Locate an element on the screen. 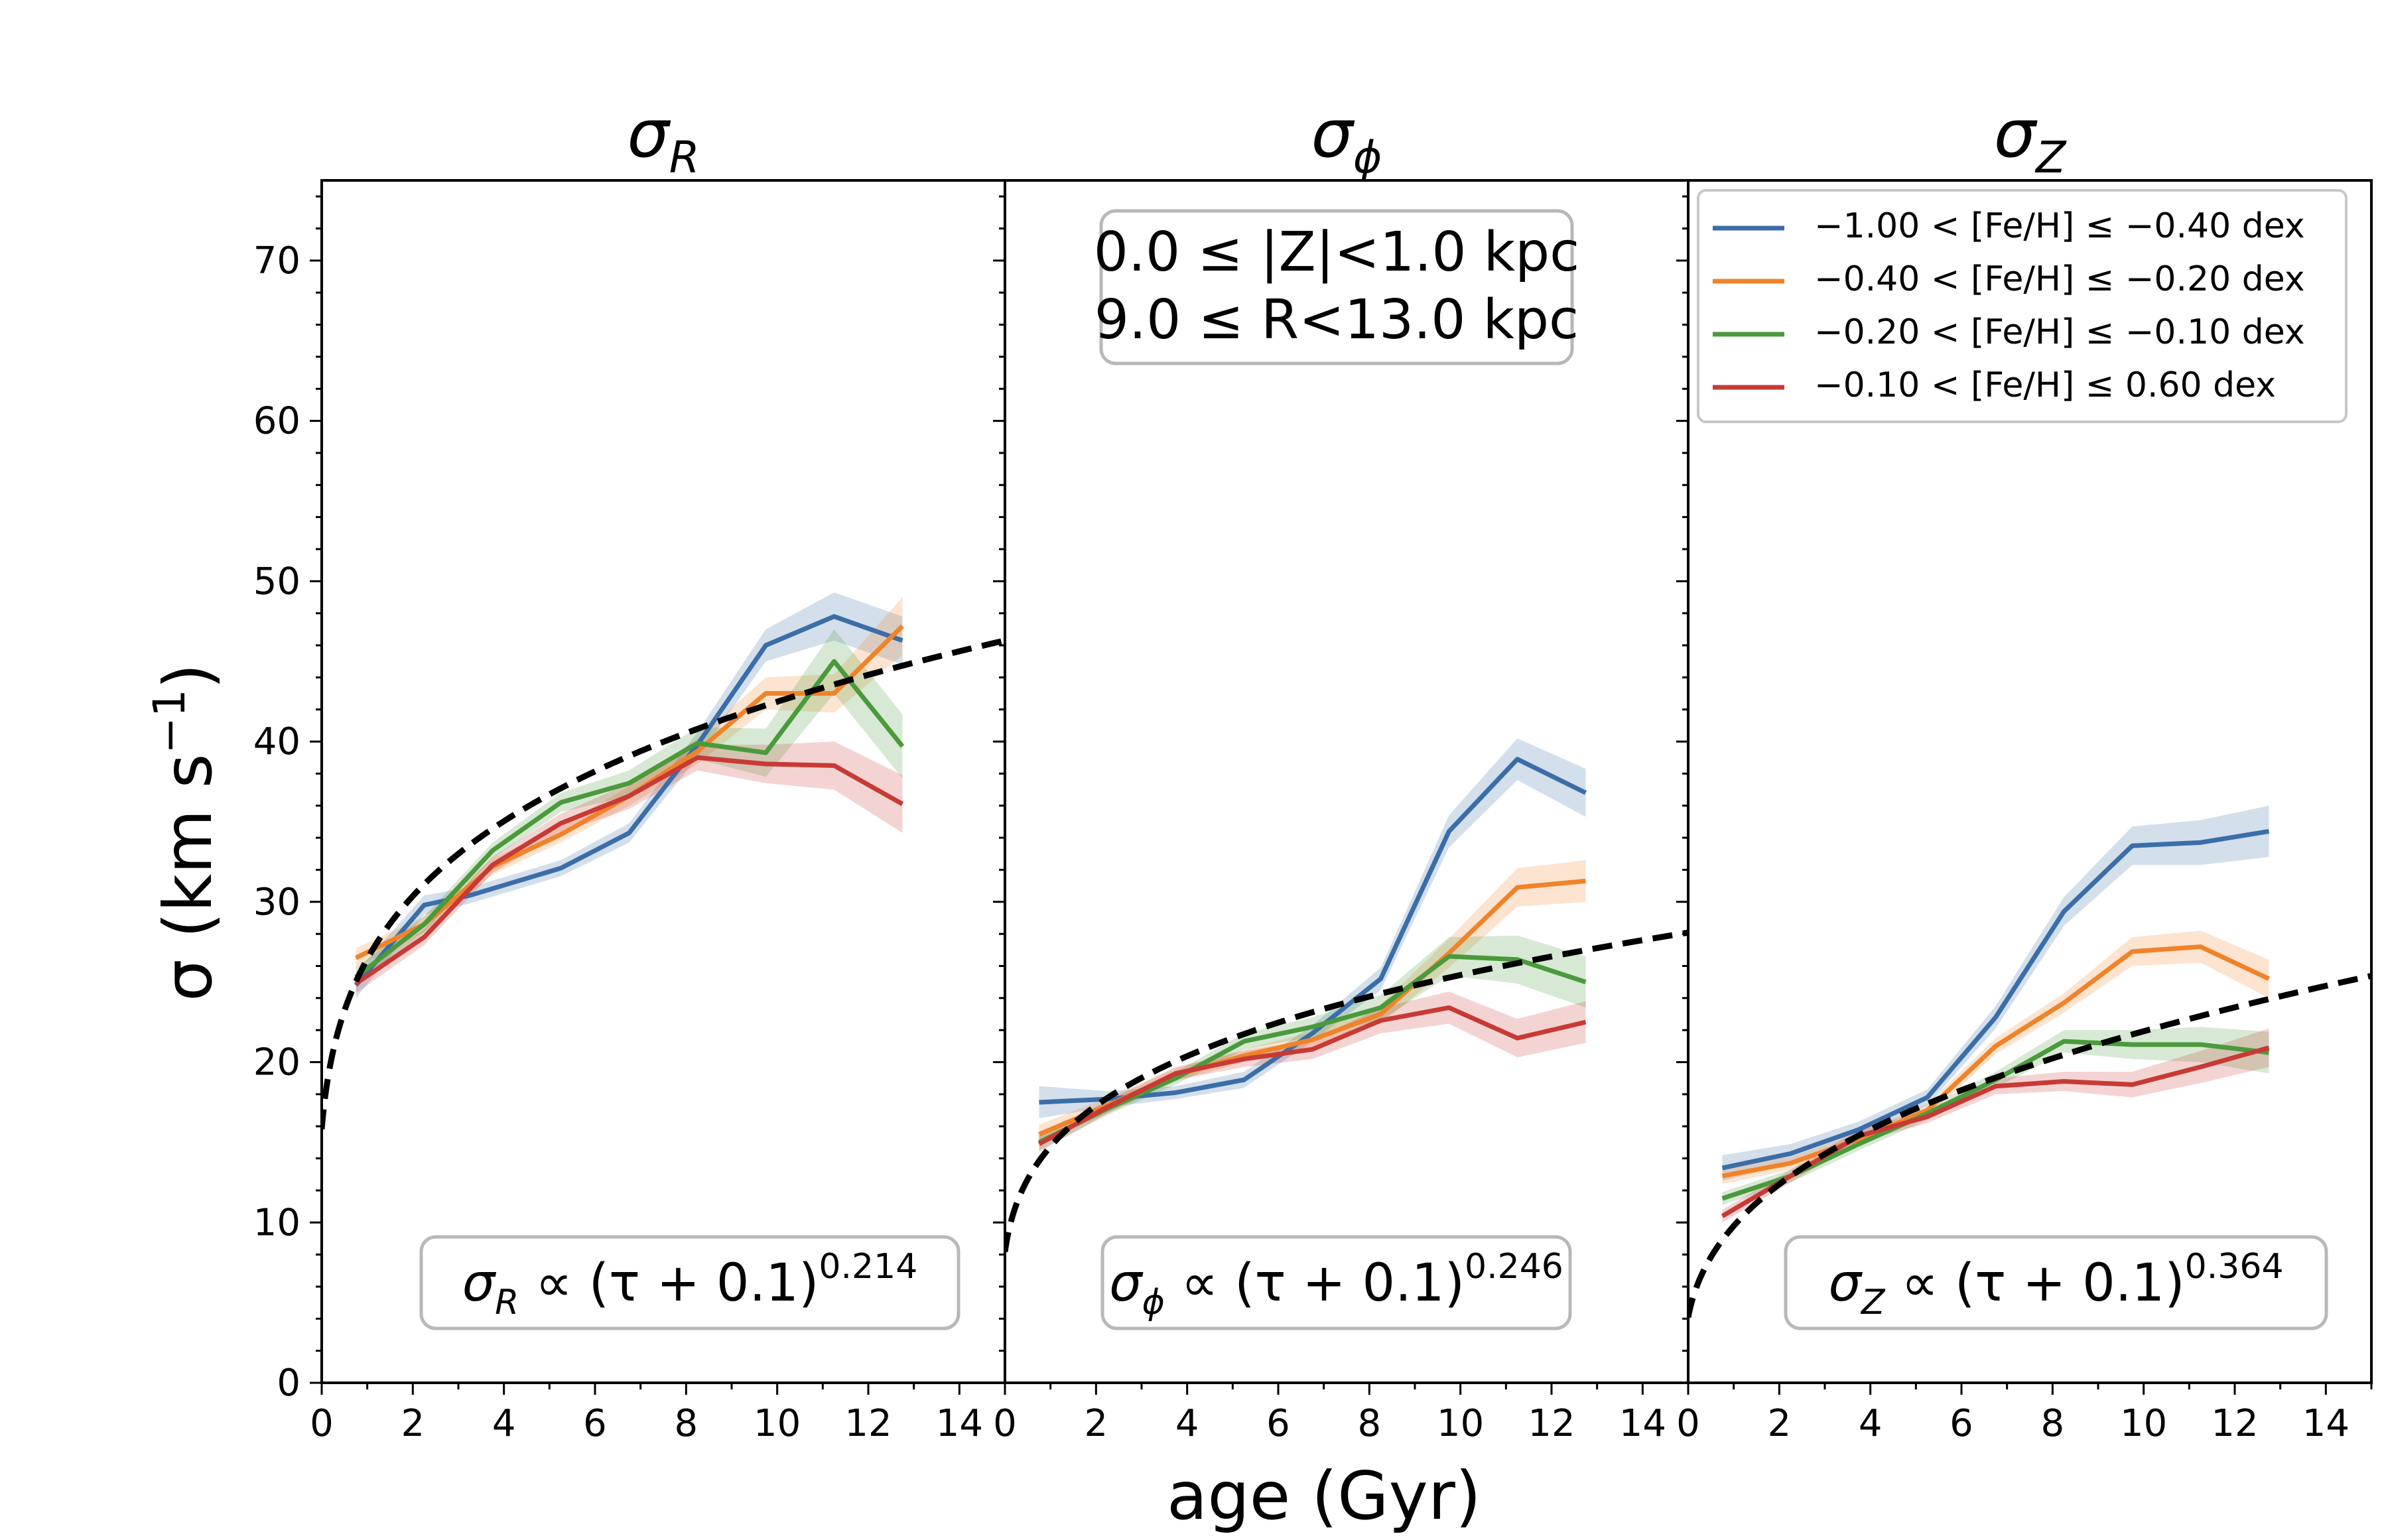 This screenshot has width=2384, height=1540. region-annotation-line2: 9.0 ≤ R<13.0 kpc is located at coordinates (1336, 320).